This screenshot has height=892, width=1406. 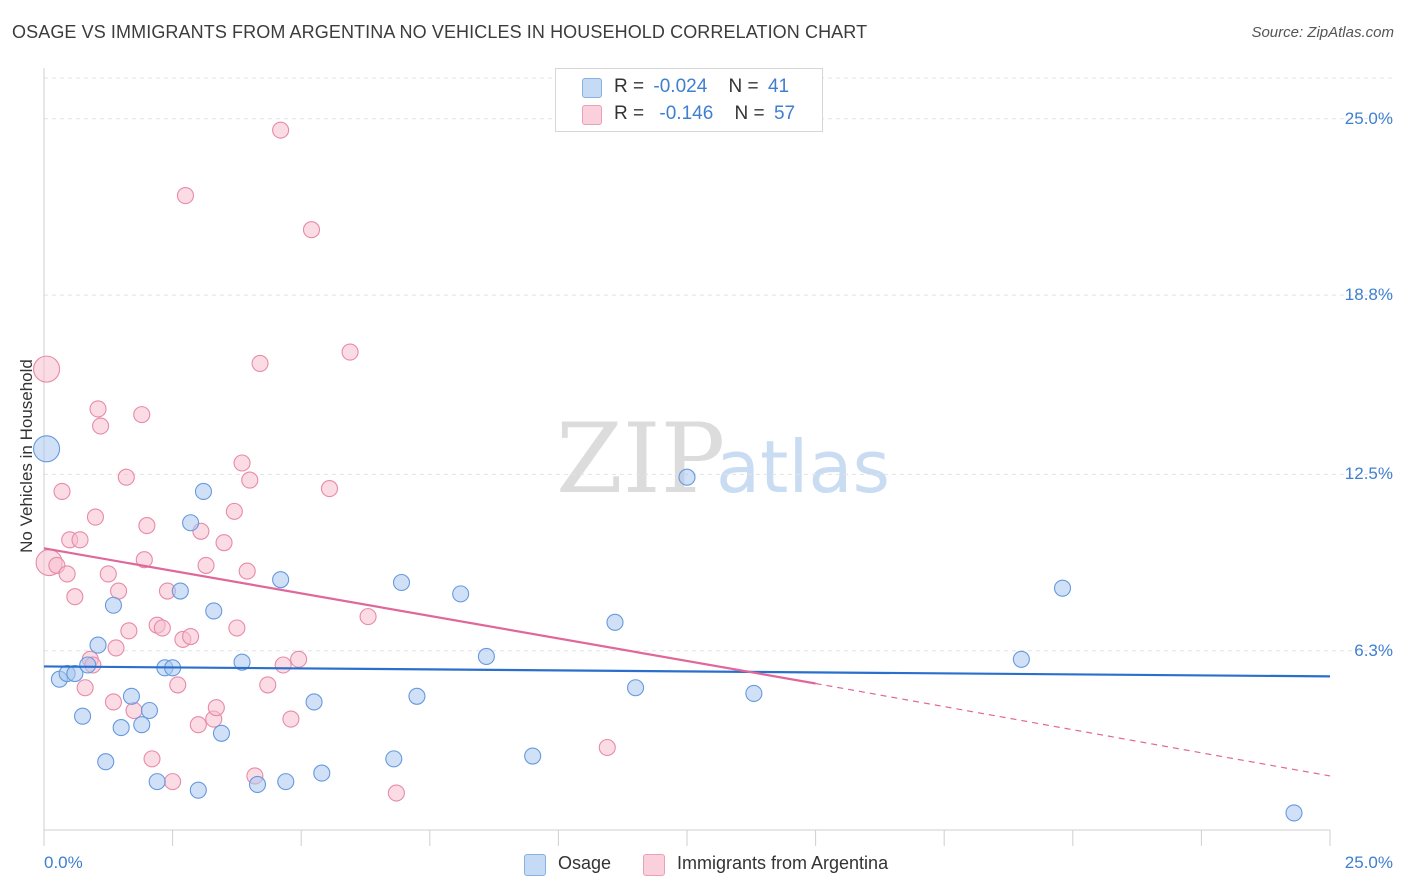 What do you see at coordinates (783, 863) in the screenshot?
I see `argentina-legend-label: Immigrants from Argentina` at bounding box center [783, 863].